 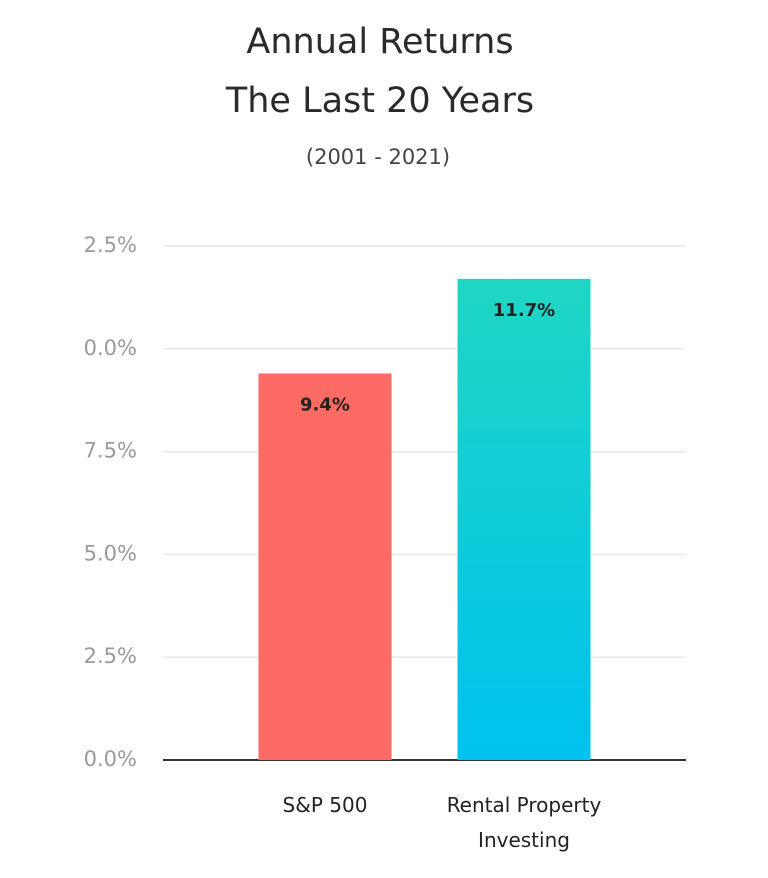 What do you see at coordinates (378, 157) in the screenshot?
I see `chart-subtitle: (2001 - 2021)` at bounding box center [378, 157].